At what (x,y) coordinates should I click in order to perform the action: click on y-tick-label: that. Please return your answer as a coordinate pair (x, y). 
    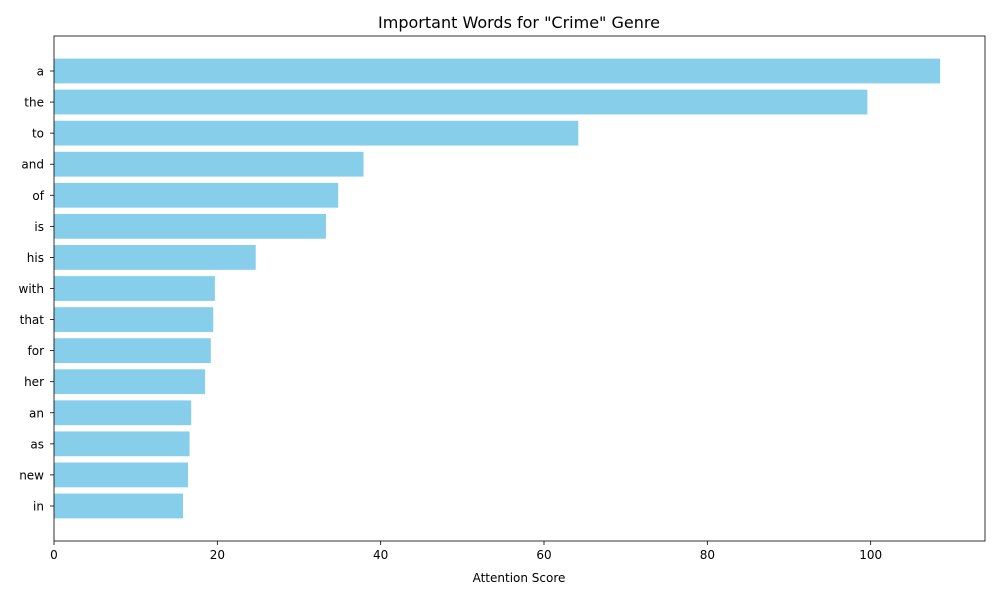
    Looking at the image, I should click on (32, 320).